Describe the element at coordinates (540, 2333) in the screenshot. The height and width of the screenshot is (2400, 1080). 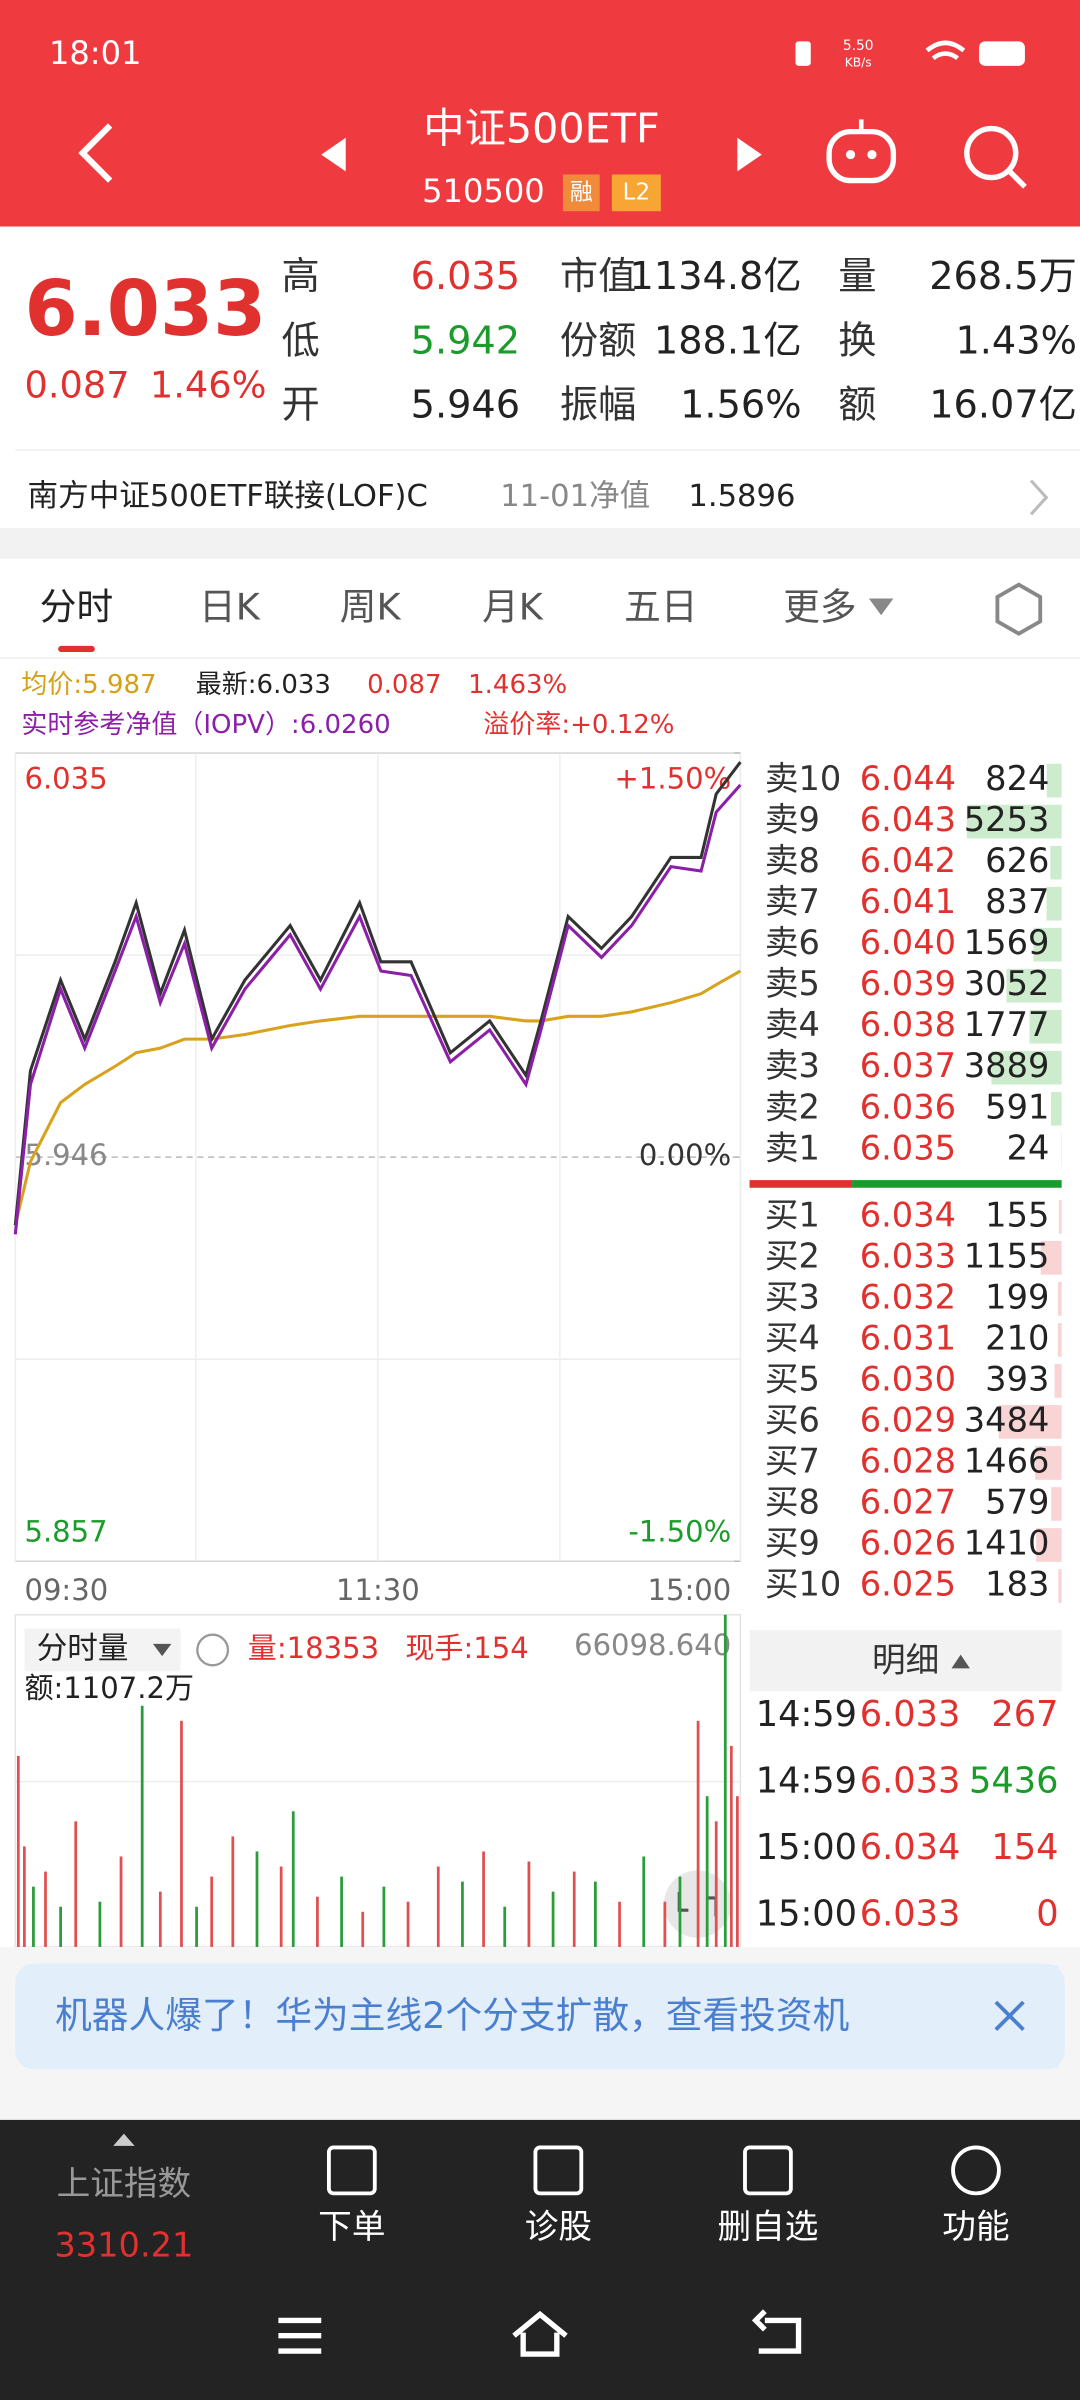
I see `home-key` at that location.